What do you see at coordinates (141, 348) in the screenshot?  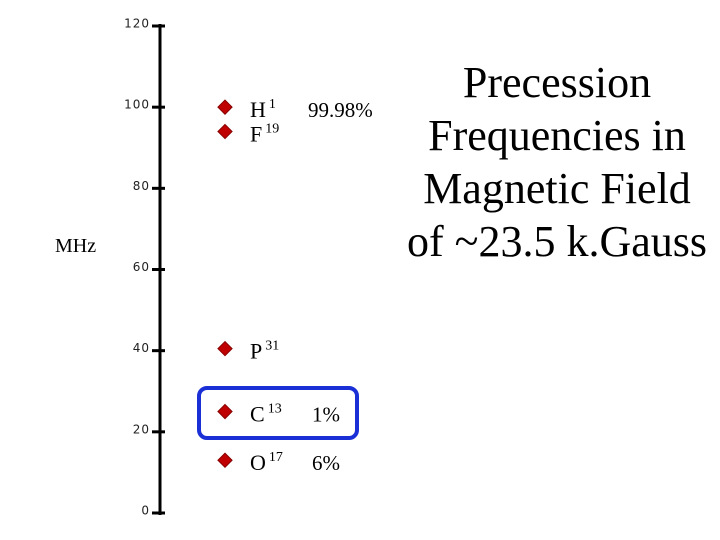 I see `y-tick-label: 40` at bounding box center [141, 348].